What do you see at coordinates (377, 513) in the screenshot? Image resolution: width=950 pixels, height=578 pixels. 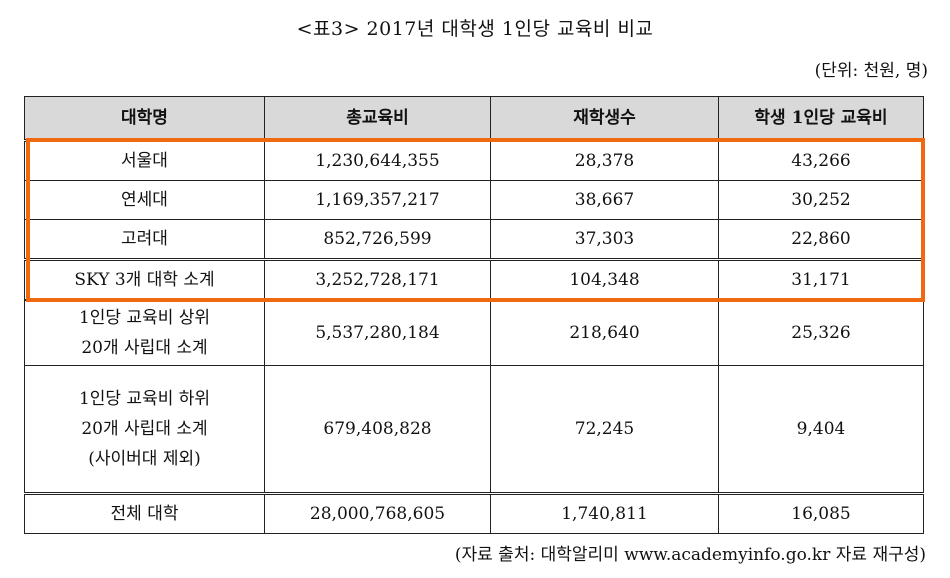 I see `total-cost: 28,000,768,605` at bounding box center [377, 513].